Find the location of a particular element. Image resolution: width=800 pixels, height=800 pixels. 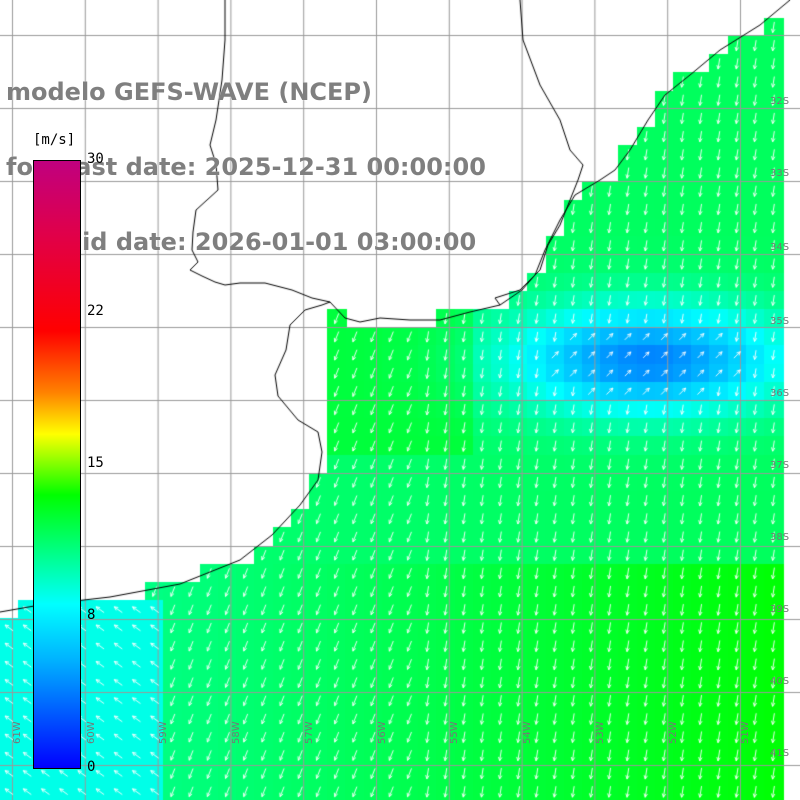

lat-label-37s: 37S is located at coordinates (780, 465).